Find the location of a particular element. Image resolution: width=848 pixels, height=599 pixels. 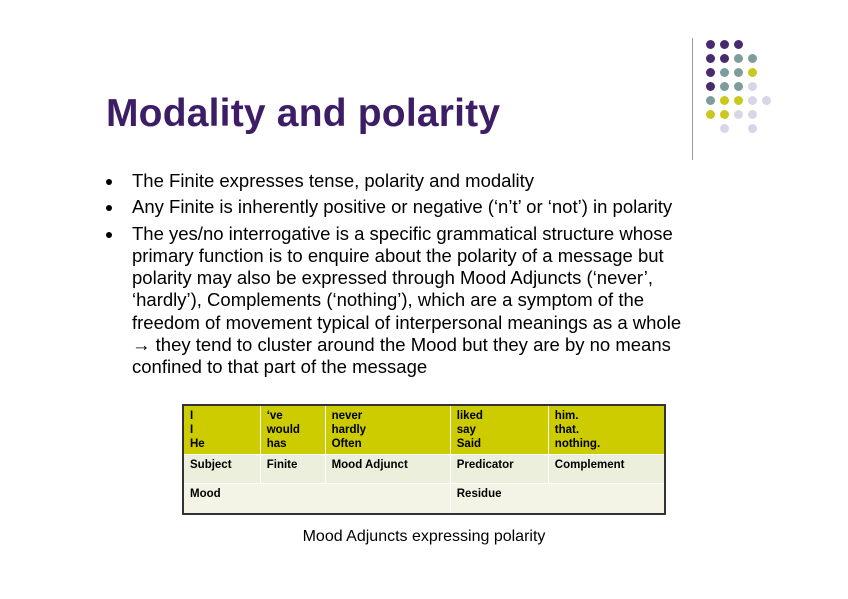

example-cell-subject: I I He is located at coordinates (221, 429).